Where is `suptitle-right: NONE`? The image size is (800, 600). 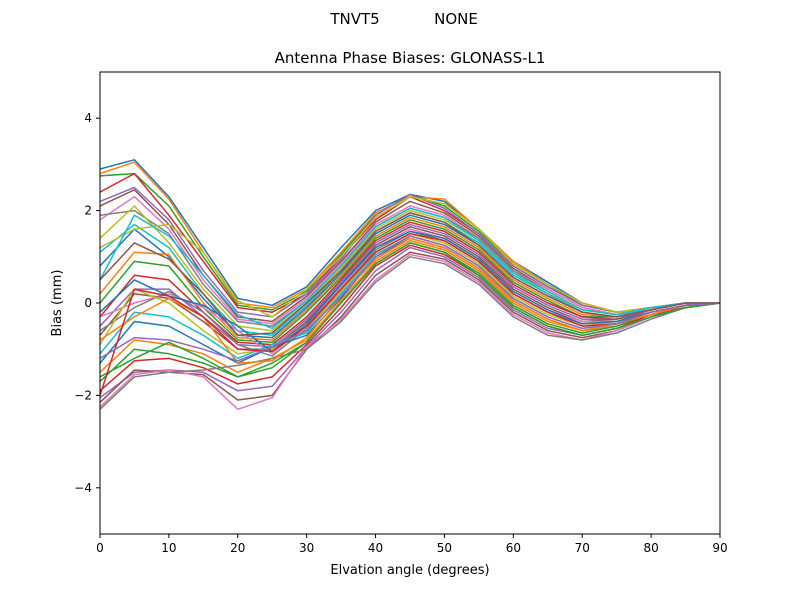
suptitle-right: NONE is located at coordinates (456, 19).